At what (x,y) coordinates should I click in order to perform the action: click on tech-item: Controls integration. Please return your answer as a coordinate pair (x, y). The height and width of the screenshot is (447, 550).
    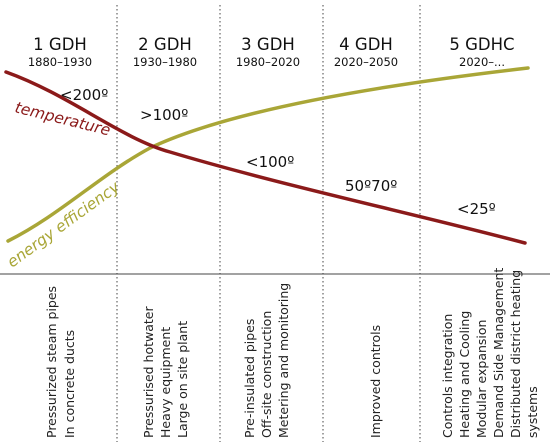
    Looking at the image, I should click on (447, 376).